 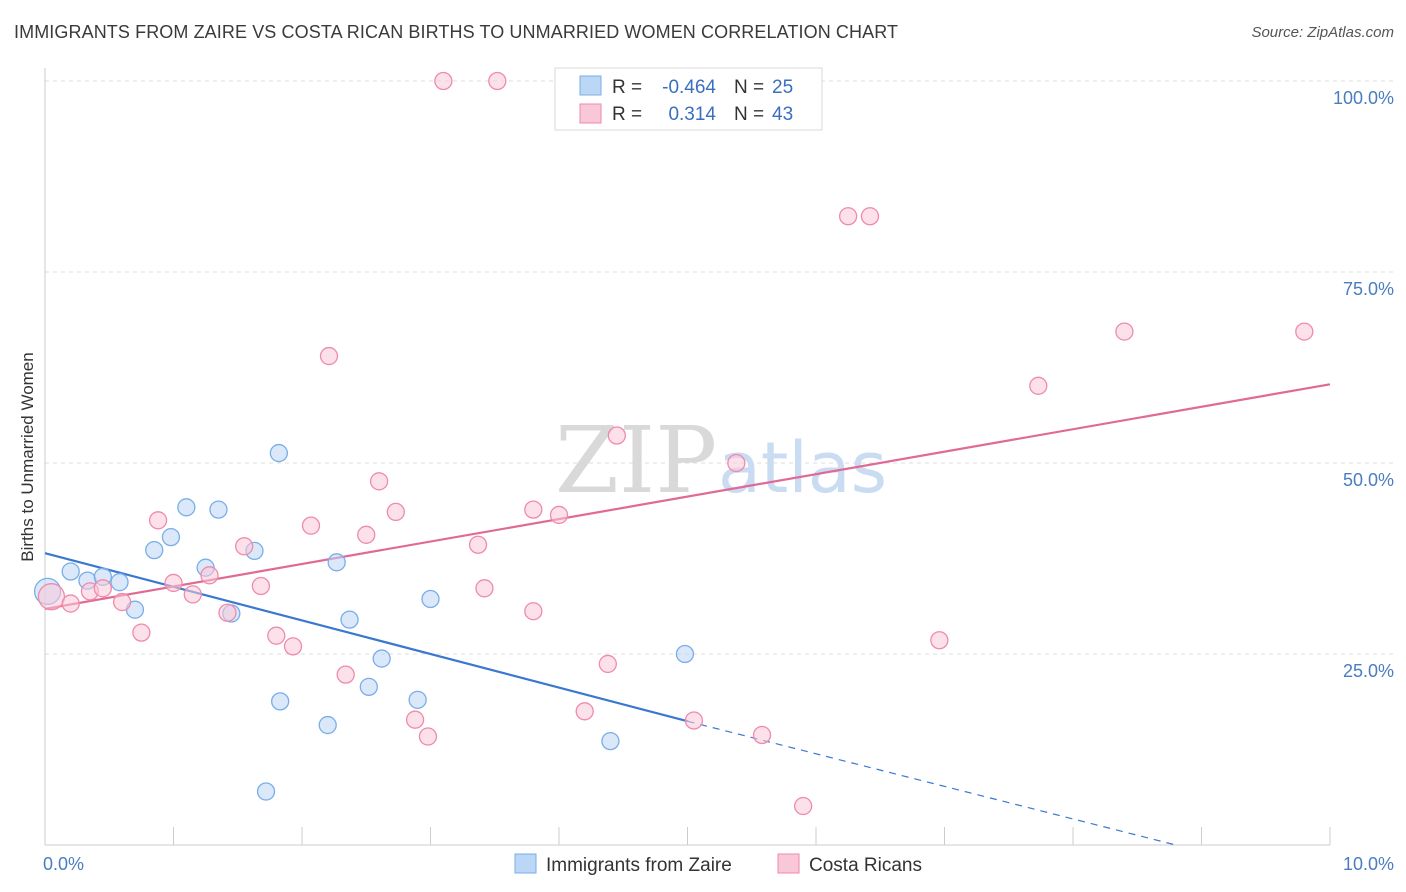 What do you see at coordinates (689, 87) in the screenshot?
I see `legend-r-value-zaire: -0.464` at bounding box center [689, 87].